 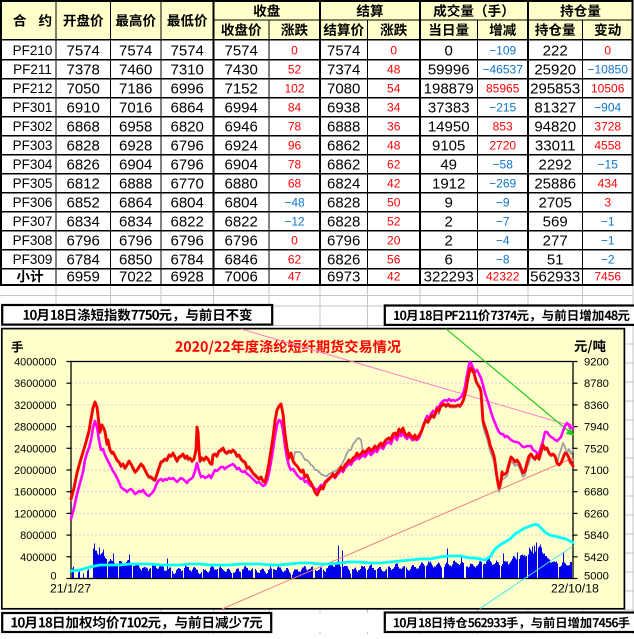 What do you see at coordinates (394, 202) in the screenshot?
I see `svg-text: 50` at bounding box center [394, 202].